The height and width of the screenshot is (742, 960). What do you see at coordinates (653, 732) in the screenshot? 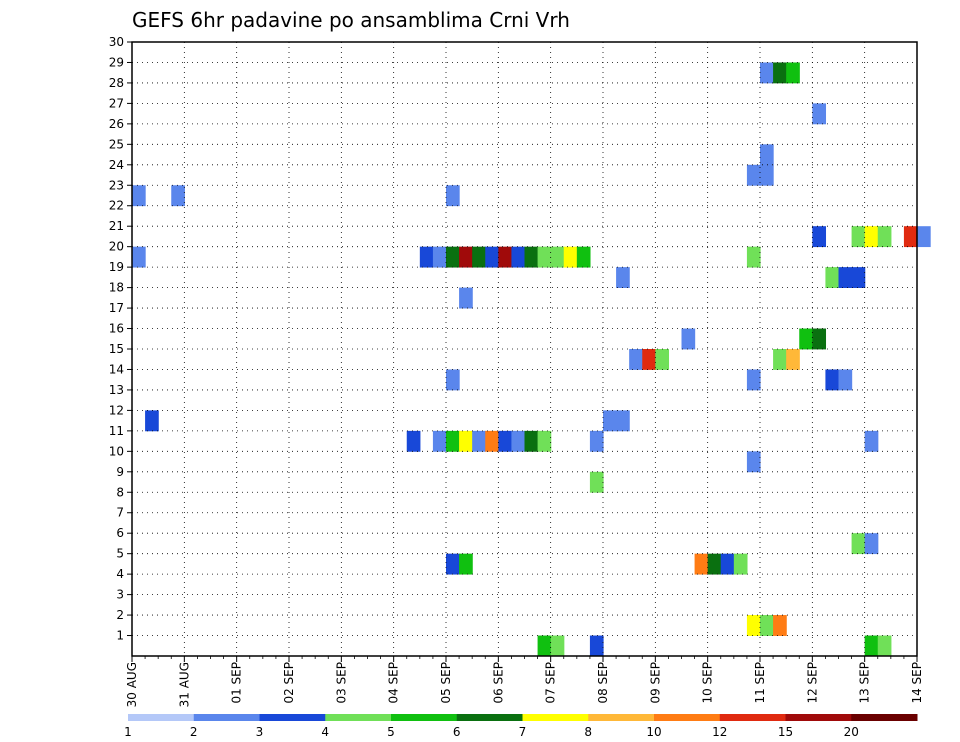
I see `legend-label: 10` at bounding box center [653, 732].